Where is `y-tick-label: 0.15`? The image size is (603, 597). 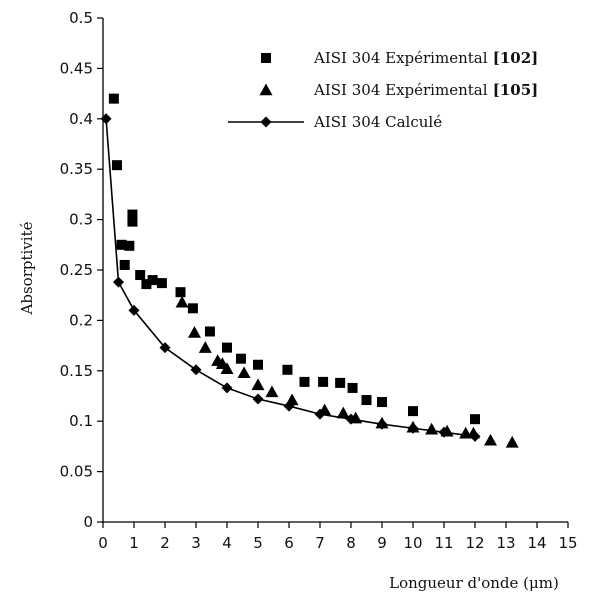
y-tick-label: 0.15 is located at coordinates (76, 371).